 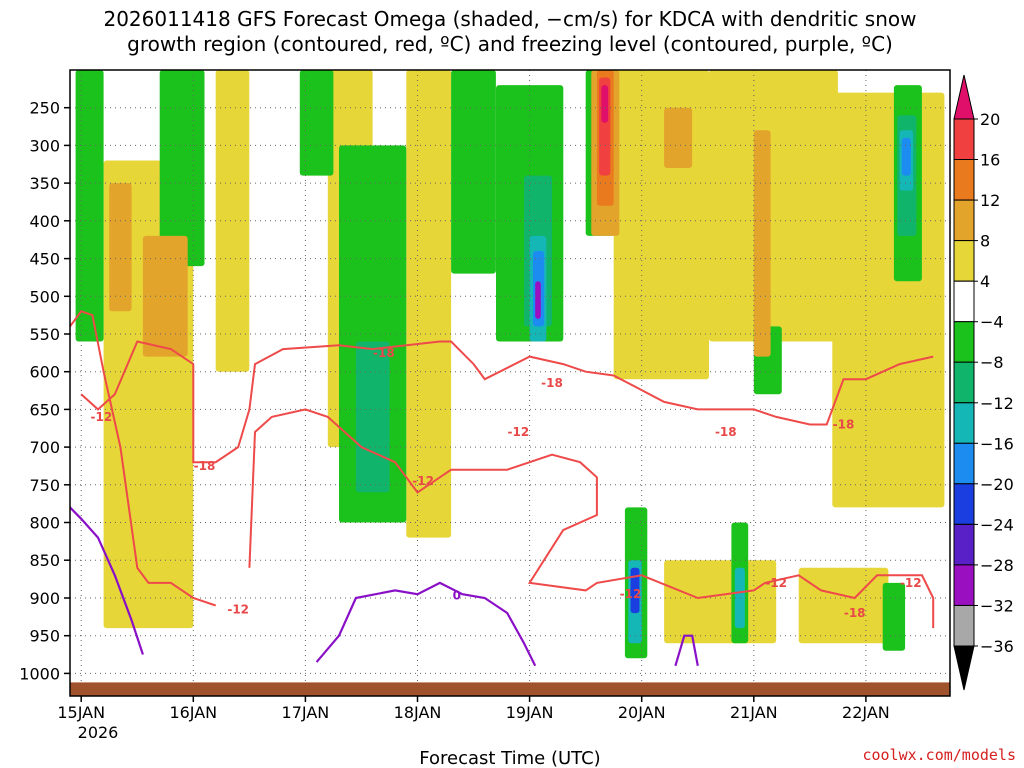 What do you see at coordinates (44, 145) in the screenshot?
I see `y-tick-label-300: 300` at bounding box center [44, 145].